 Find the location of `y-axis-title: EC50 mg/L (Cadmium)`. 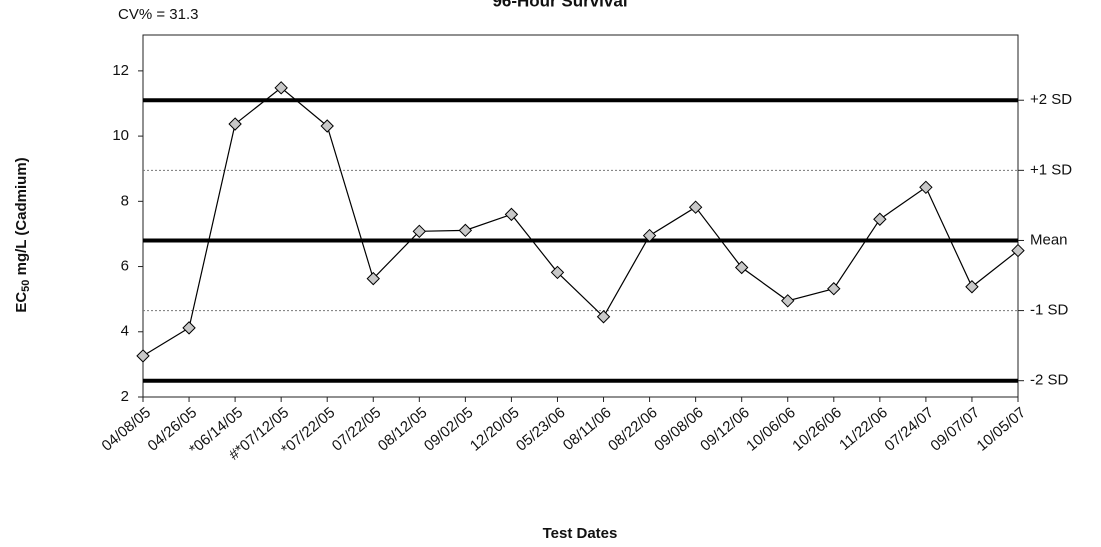

y-axis-title: EC50 mg/L (Cadmium) is located at coordinates (22, 234).